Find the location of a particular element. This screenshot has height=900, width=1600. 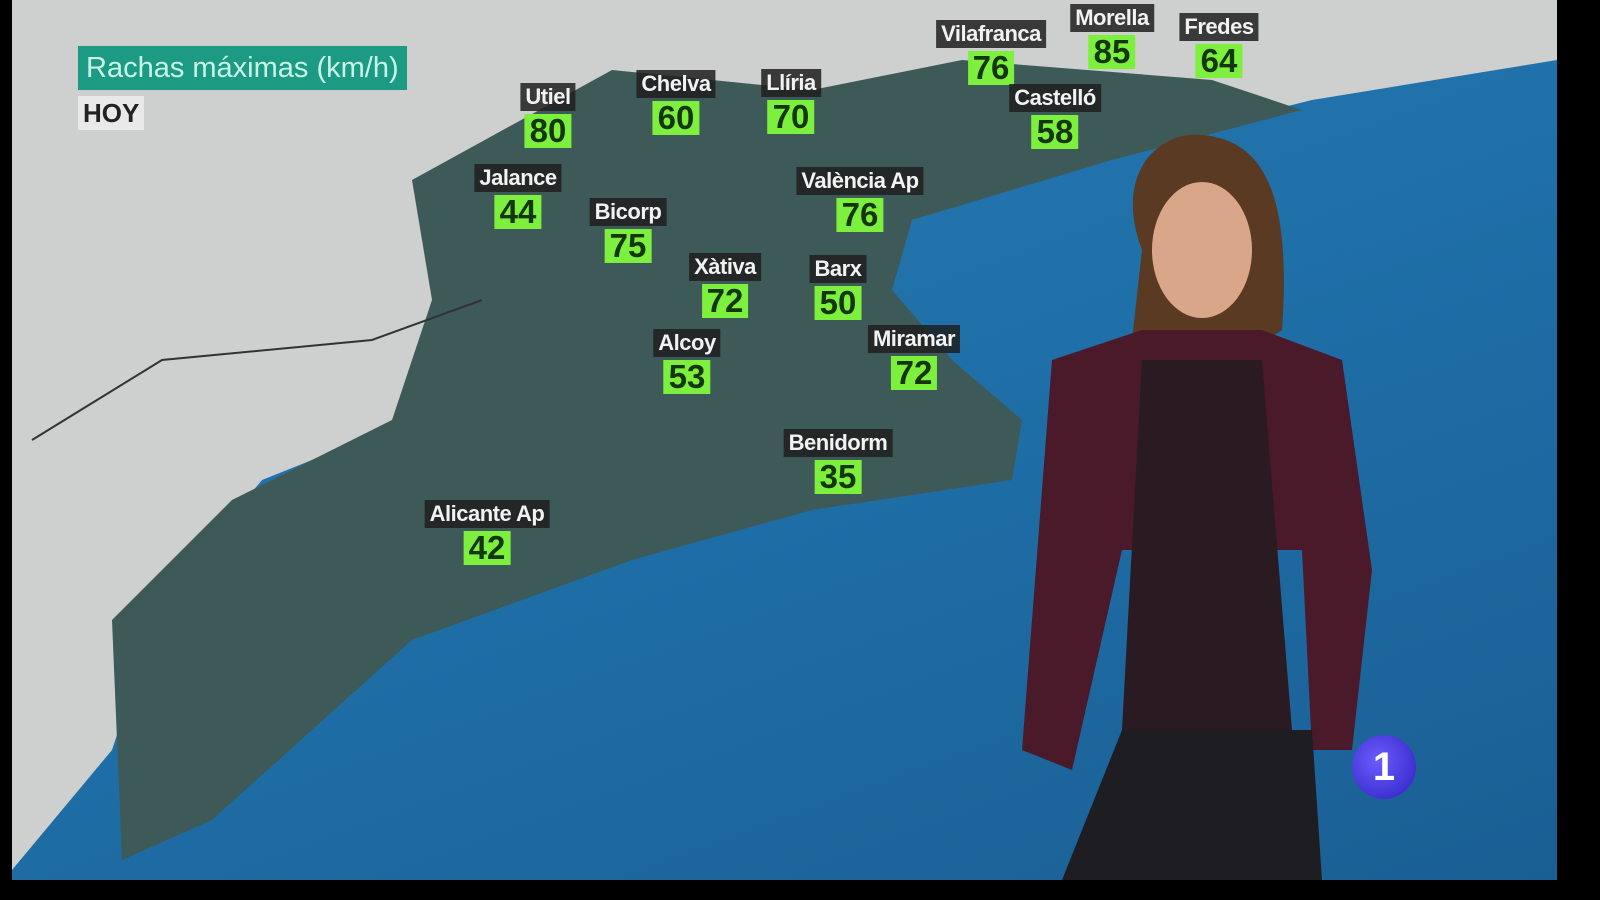

station-value: 64 is located at coordinates (1219, 61).